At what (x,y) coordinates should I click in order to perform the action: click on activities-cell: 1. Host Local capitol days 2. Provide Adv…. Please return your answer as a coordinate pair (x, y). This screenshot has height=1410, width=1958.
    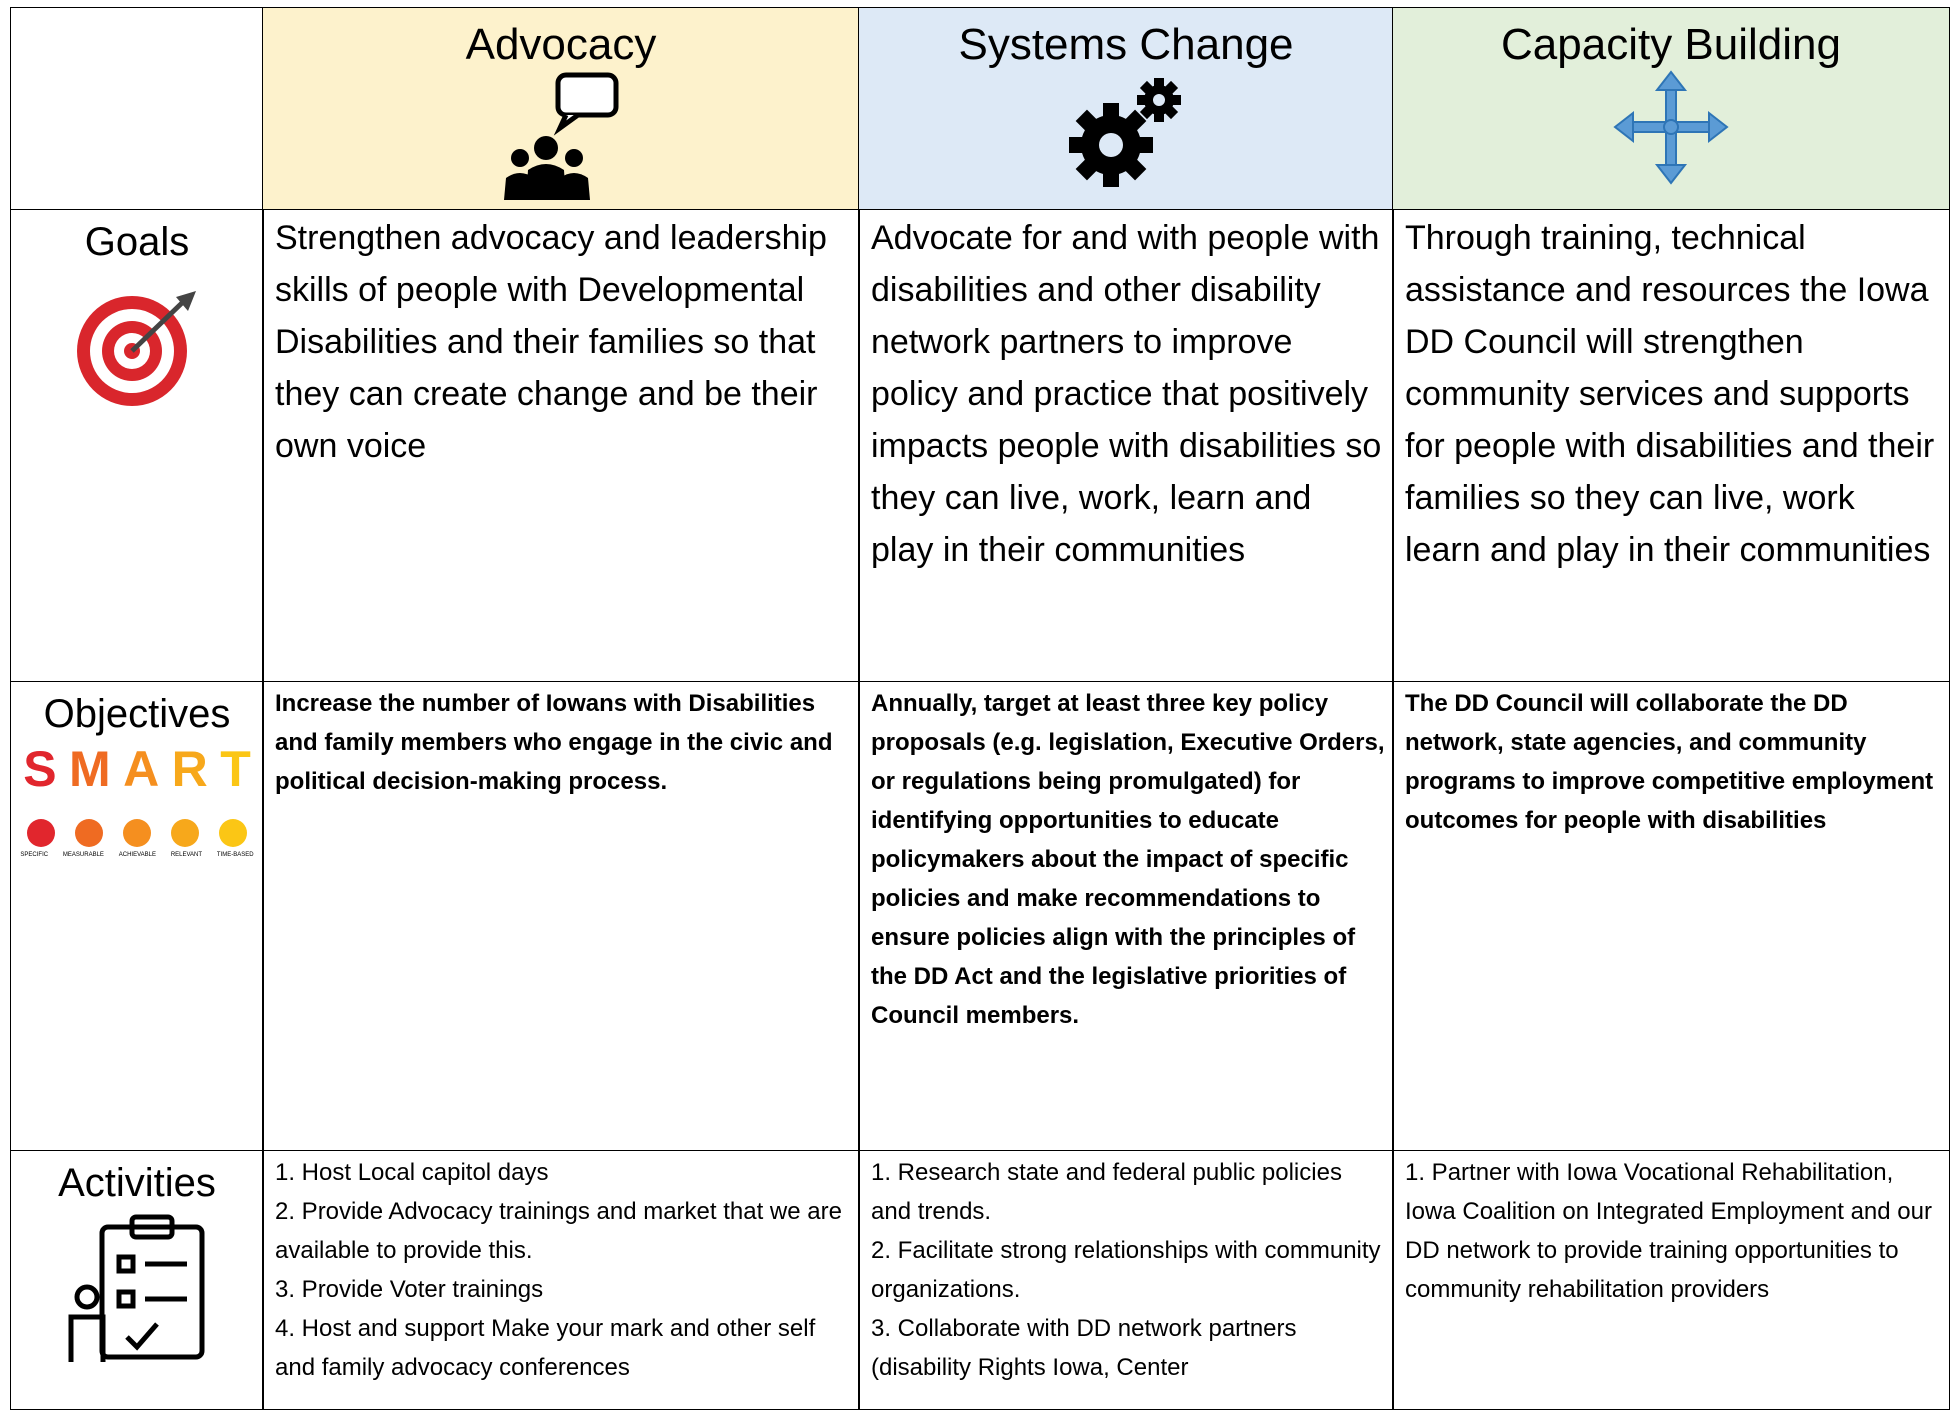
    Looking at the image, I should click on (561, 1280).